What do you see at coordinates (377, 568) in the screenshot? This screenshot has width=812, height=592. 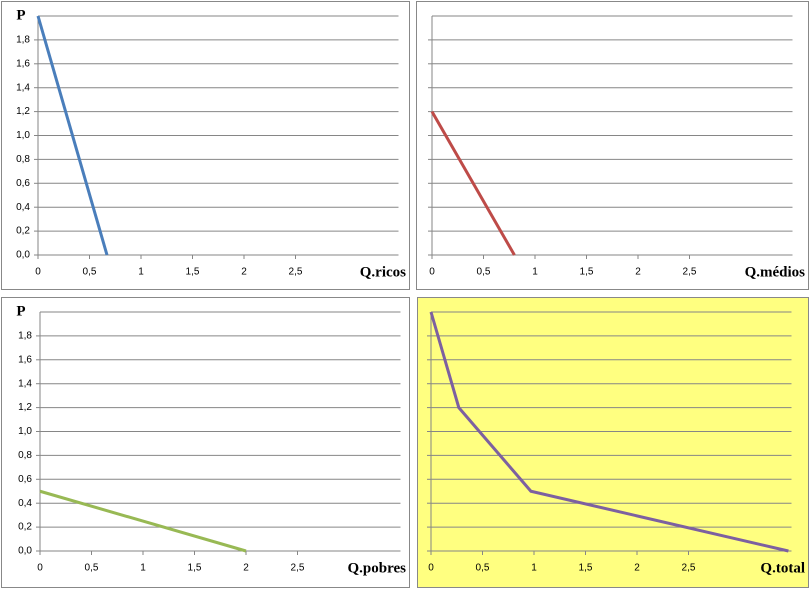 I see `x-axis-label: Q.pobres` at bounding box center [377, 568].